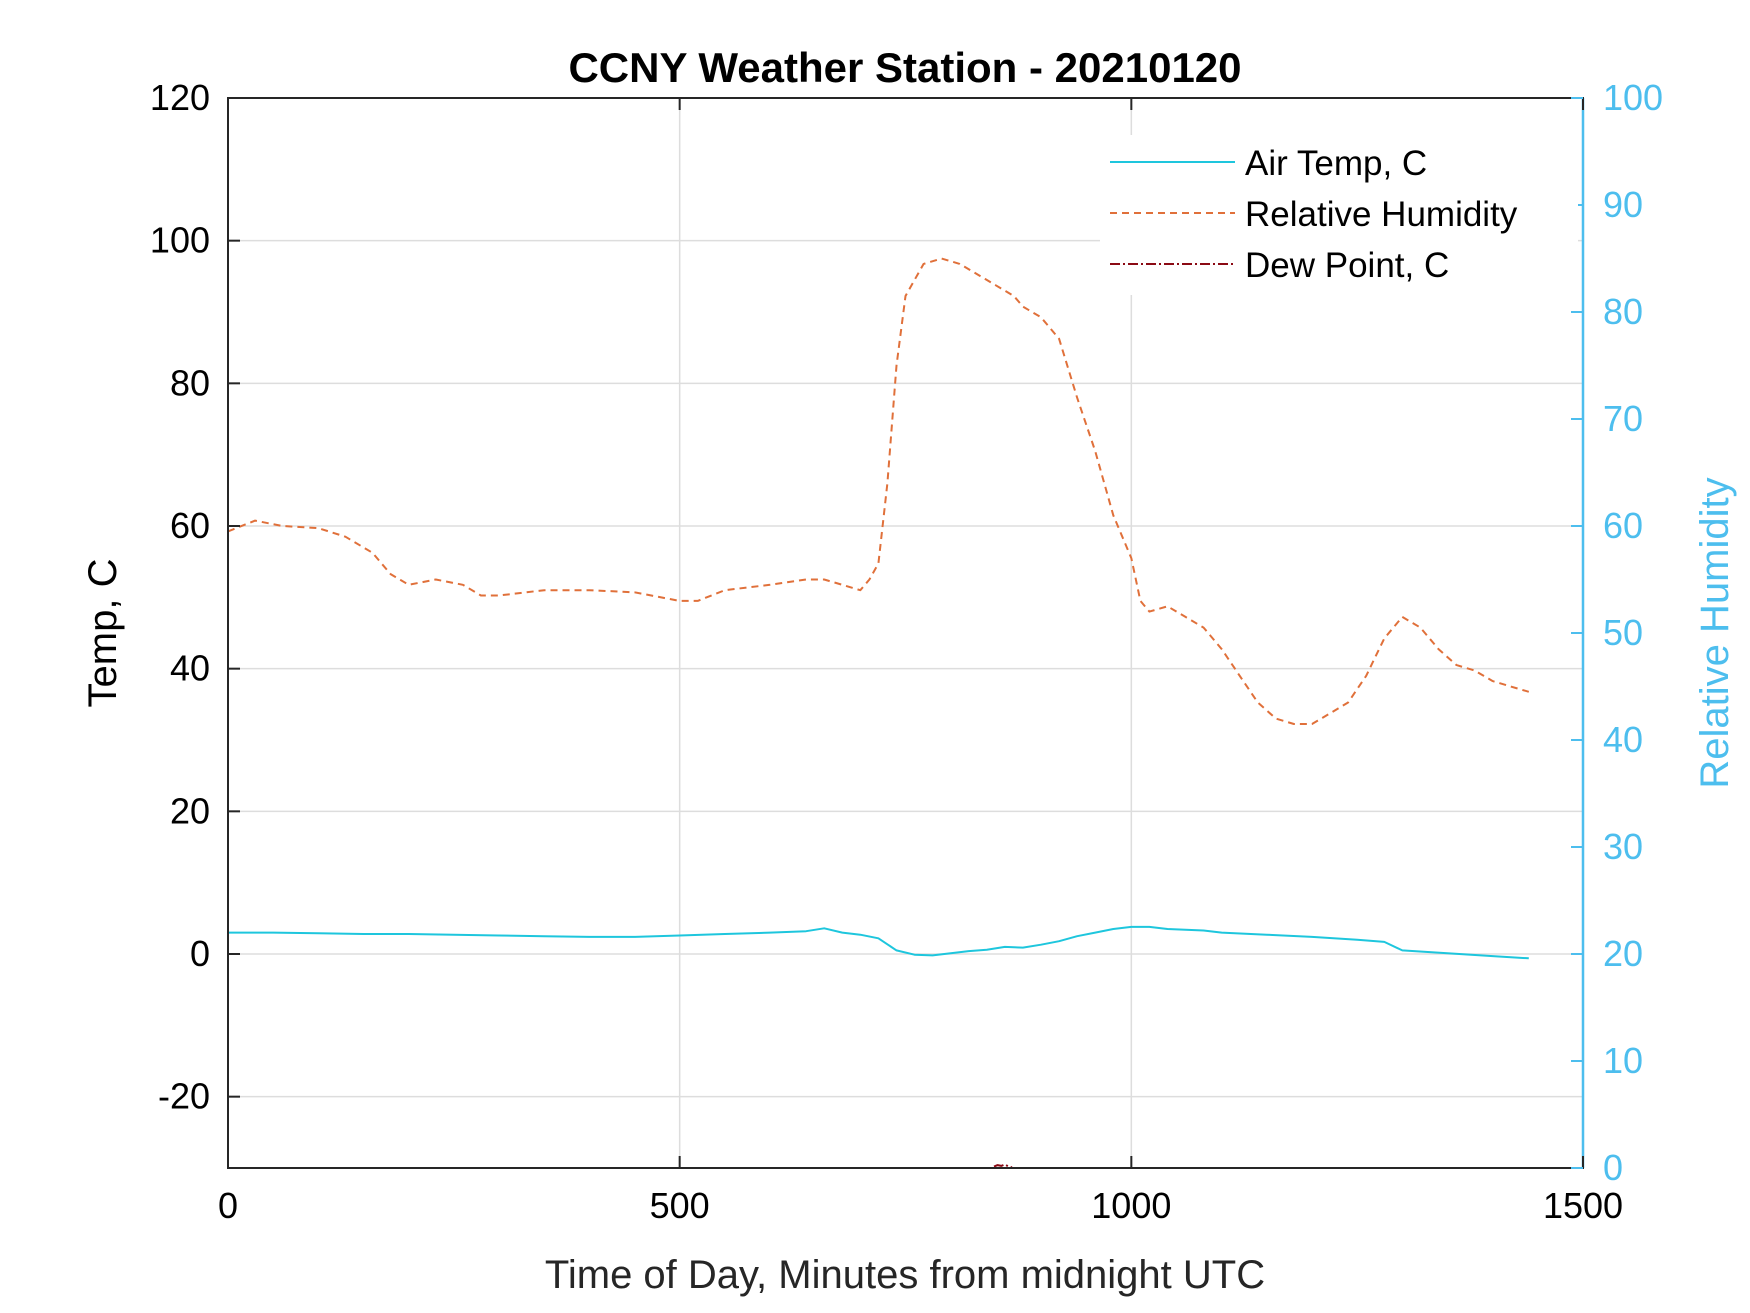 This screenshot has width=1750, height=1313. Describe the element at coordinates (180, 97) in the screenshot. I see `y-left-tick-label: 120` at that location.